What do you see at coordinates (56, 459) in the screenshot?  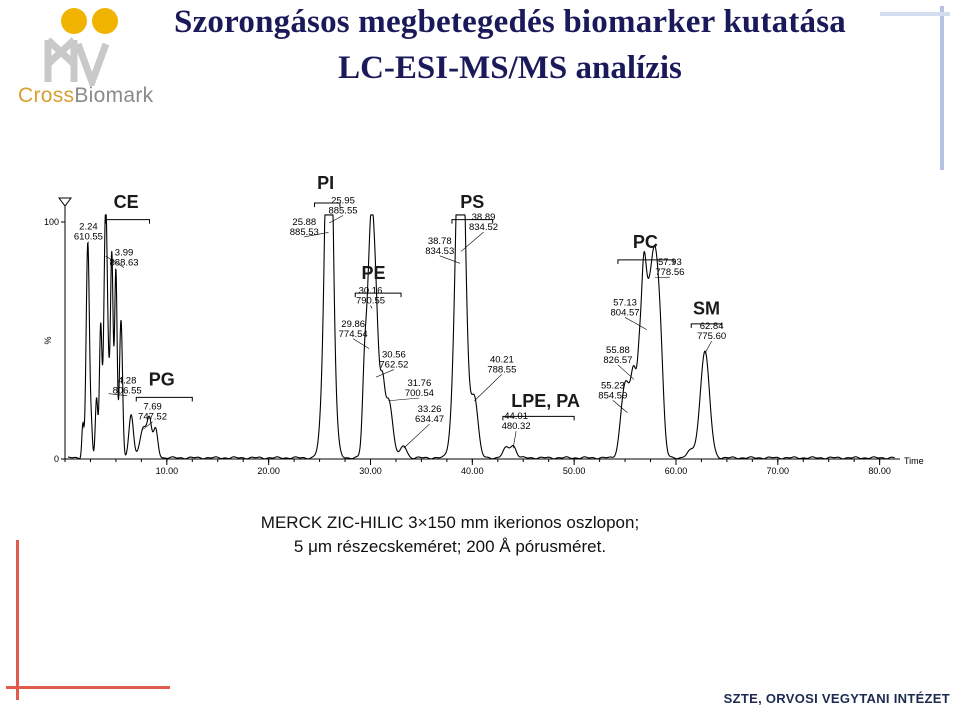 I see `y-tick-label: 0` at bounding box center [56, 459].